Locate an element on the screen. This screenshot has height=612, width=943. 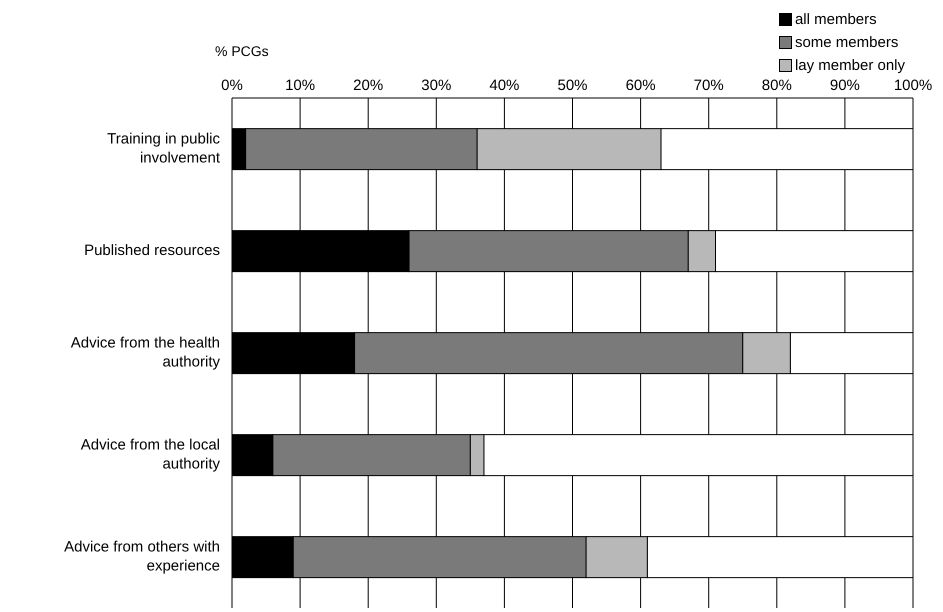
legend-label: lay member only is located at coordinates (849, 66).